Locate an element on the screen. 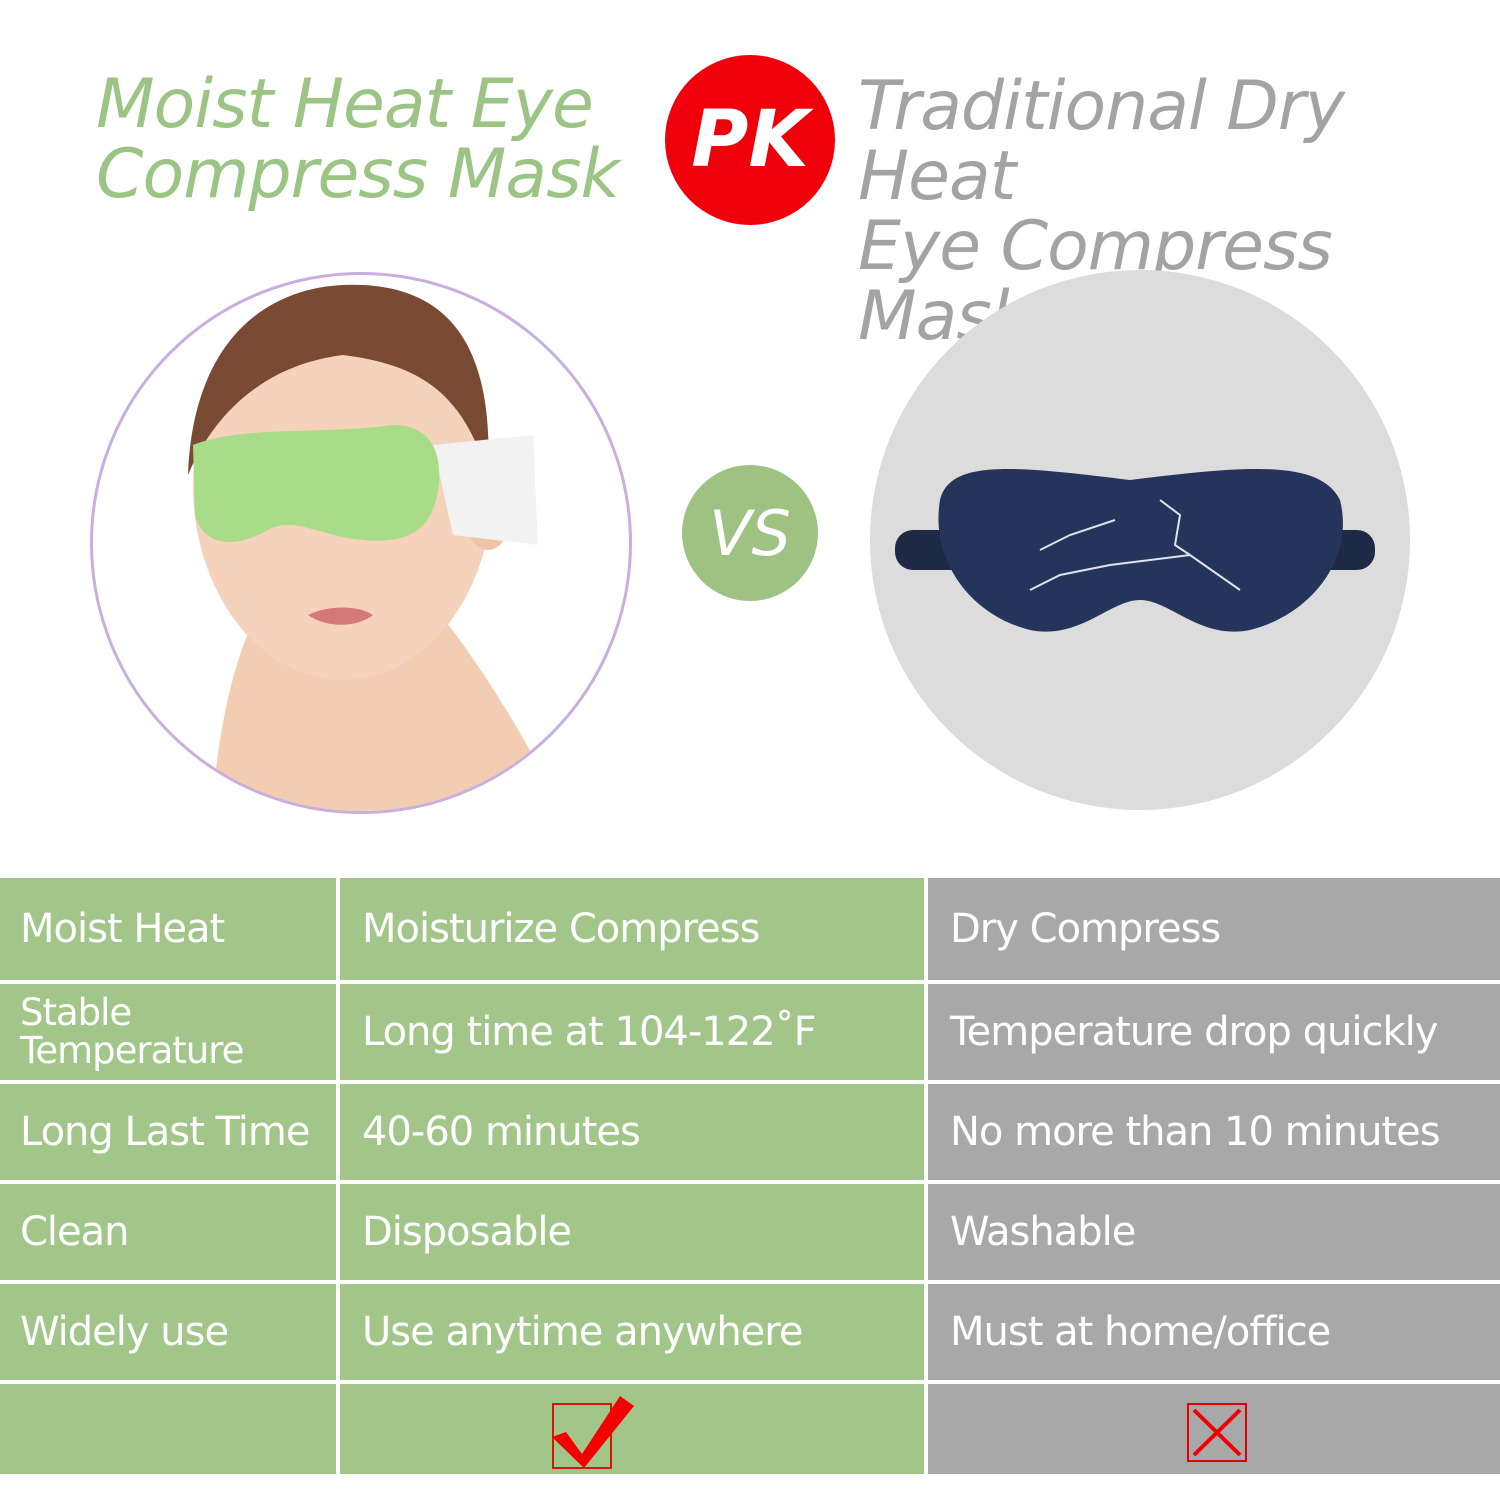  table-cell-dry: Must at home/office is located at coordinates (1214, 1332).